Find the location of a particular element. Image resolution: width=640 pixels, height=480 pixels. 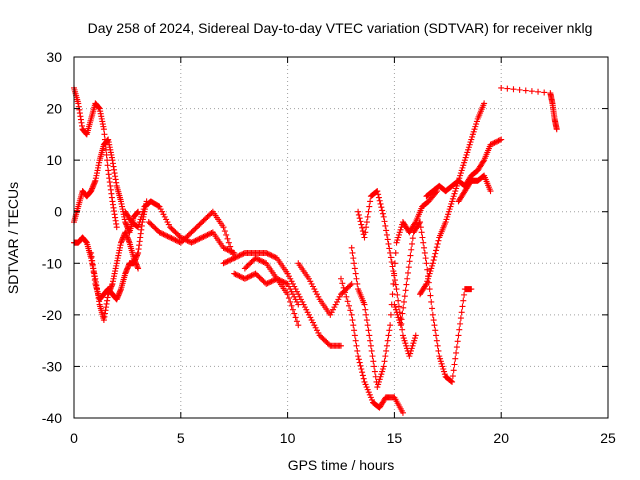

series-track-h is located at coordinates (255, 263).